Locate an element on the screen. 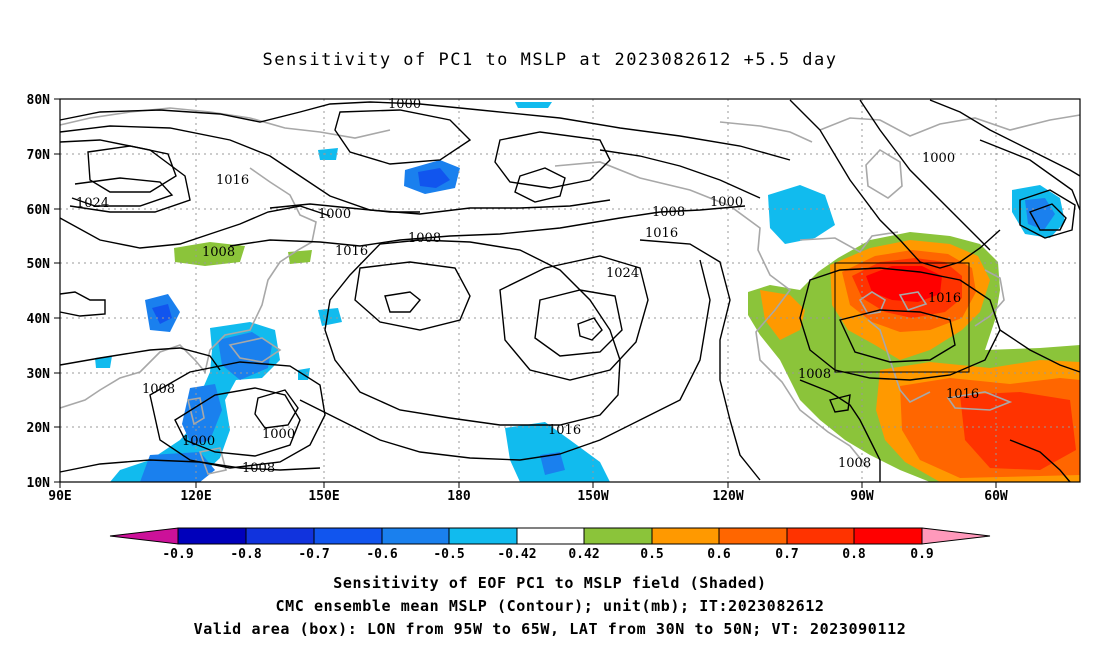 The width and height of the screenshot is (1100, 650). colorbar-label: 0.6 is located at coordinates (719, 554).